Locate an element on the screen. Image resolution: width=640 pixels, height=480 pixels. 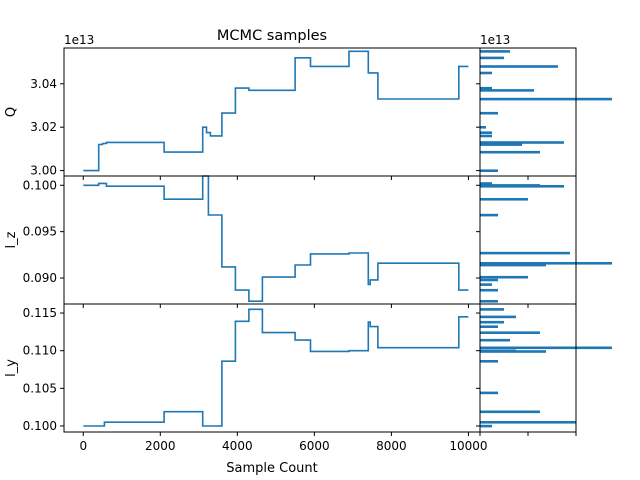
y-offset-label: 1e13 is located at coordinates (79, 40).